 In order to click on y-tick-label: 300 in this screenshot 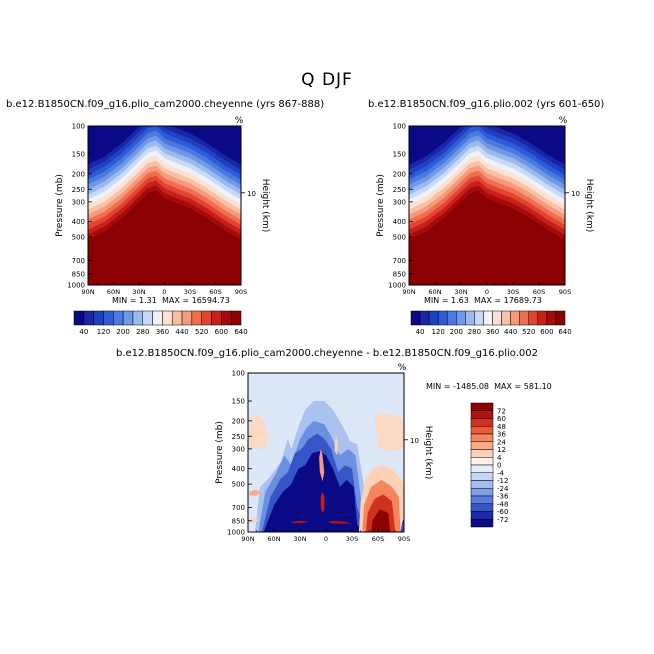, I will do `click(238, 449)`.